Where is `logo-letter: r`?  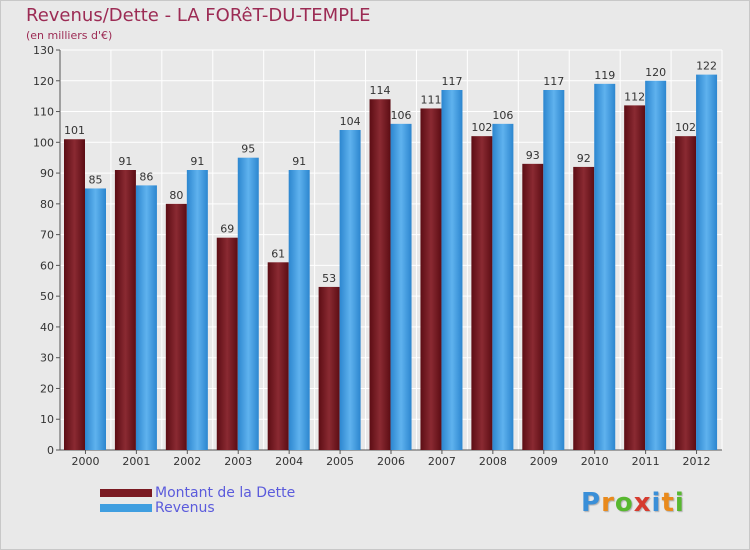
logo-letter: r is located at coordinates (608, 503).